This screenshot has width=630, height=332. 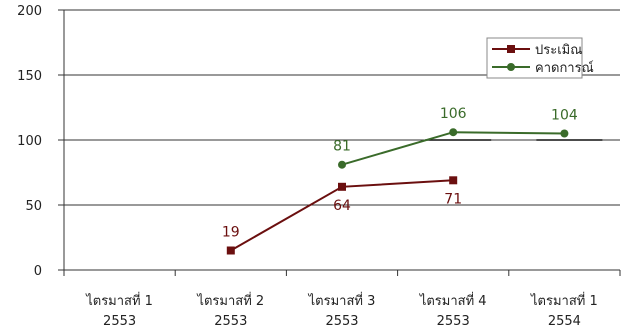 I want to click on x-tick-label-line: ไตรมาสที่ 4, so click(x=453, y=300).